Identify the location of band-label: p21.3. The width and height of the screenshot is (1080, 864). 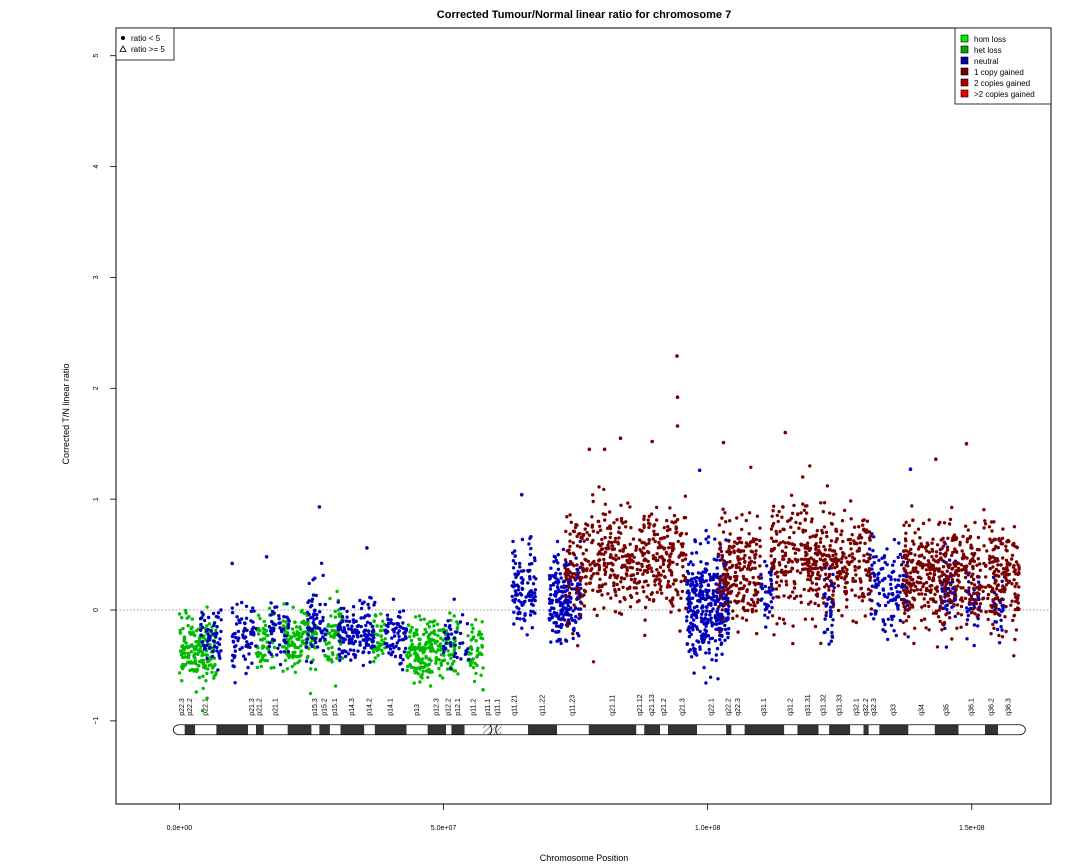
(252, 707).